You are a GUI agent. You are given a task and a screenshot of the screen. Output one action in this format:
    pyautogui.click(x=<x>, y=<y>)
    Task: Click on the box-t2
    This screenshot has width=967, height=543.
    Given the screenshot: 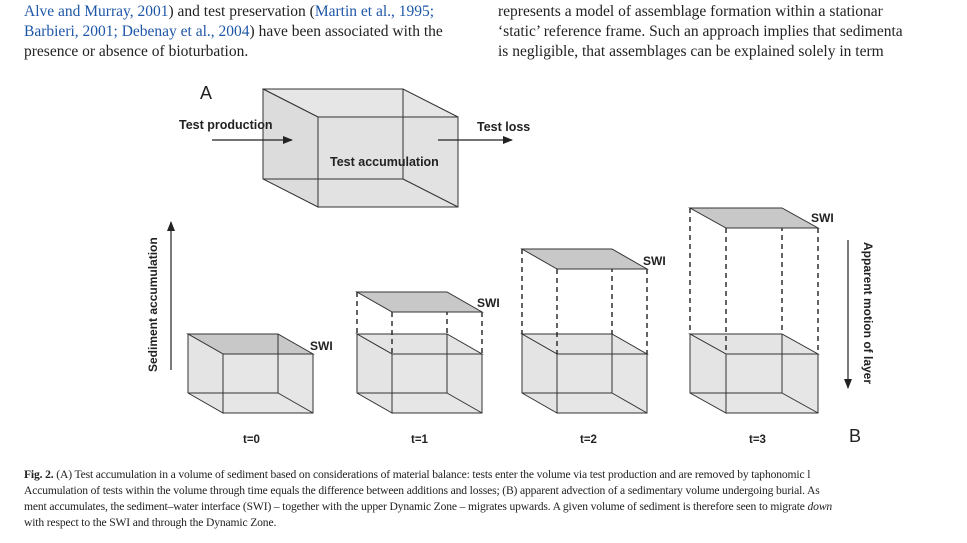 What is the action you would take?
    pyautogui.click(x=584, y=331)
    